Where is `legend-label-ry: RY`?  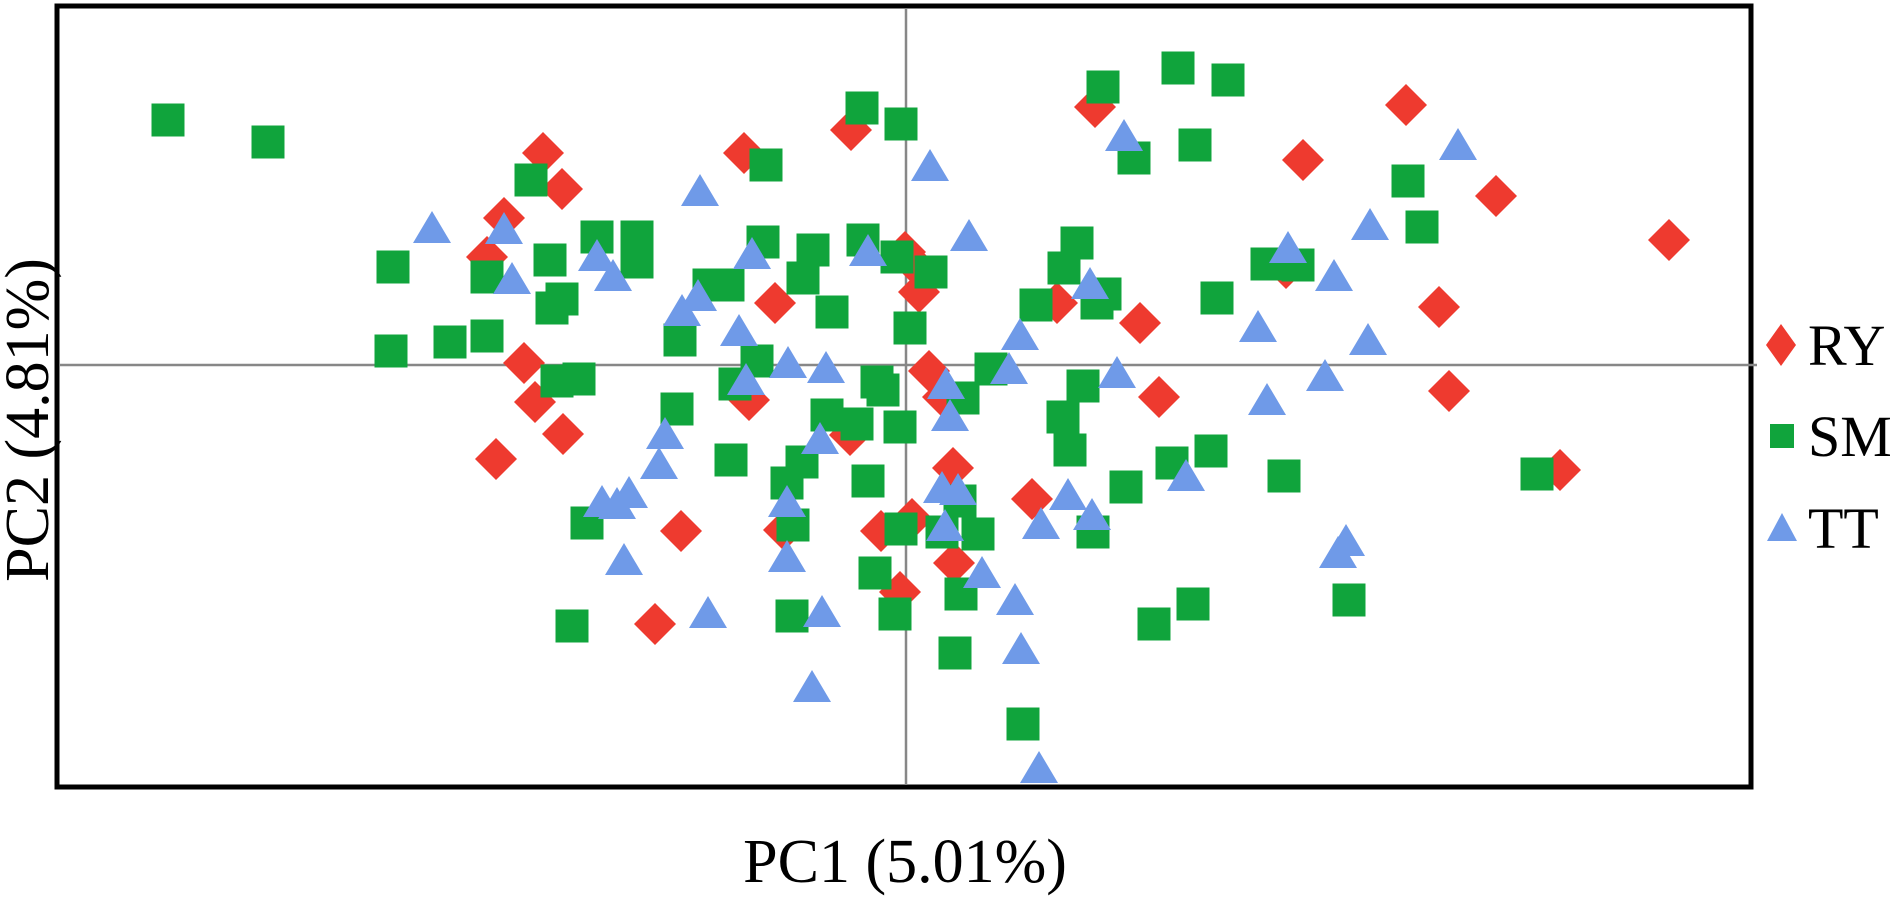 legend-label-ry: RY is located at coordinates (1846, 345).